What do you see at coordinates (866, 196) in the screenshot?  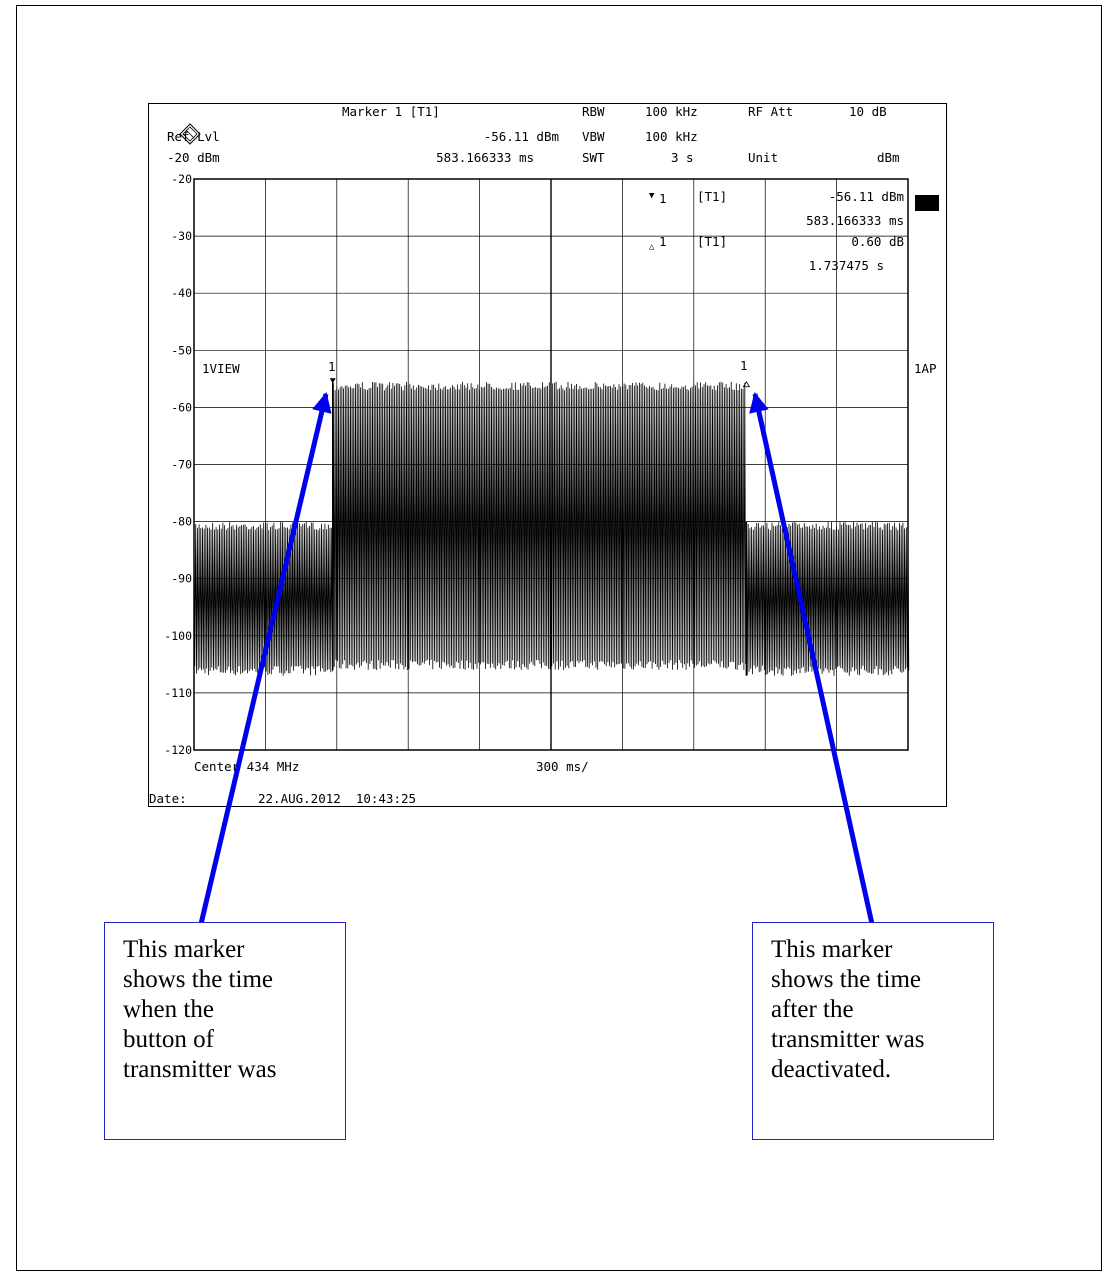 I see `m1-level-readout: -56.11 dBm` at bounding box center [866, 196].